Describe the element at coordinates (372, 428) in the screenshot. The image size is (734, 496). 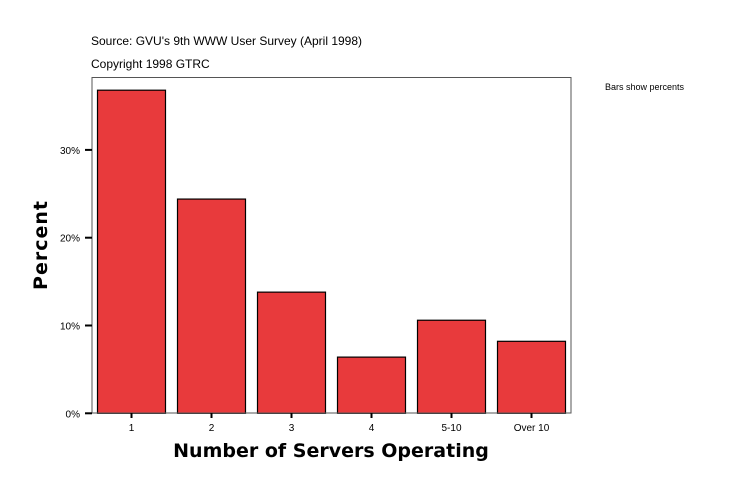
I see `x-tick-label: 4` at that location.